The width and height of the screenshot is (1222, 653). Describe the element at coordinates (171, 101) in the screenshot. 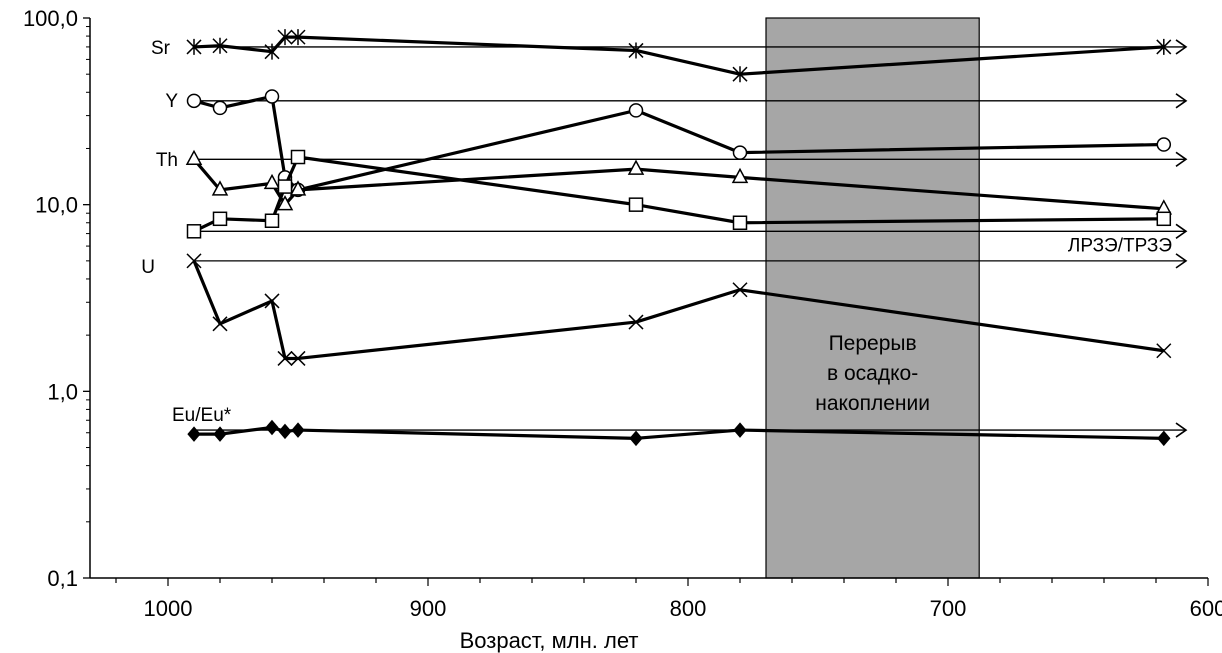

I see `series-label: Y` at that location.